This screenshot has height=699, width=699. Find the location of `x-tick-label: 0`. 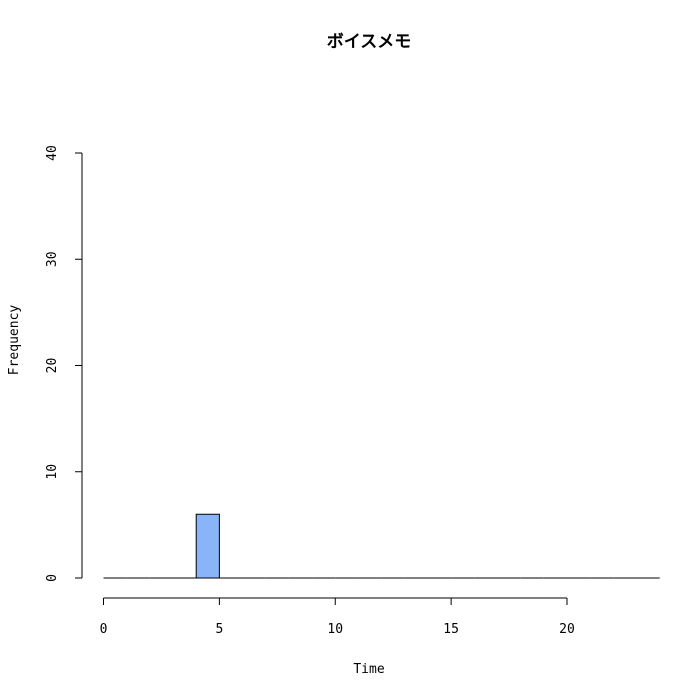

x-tick-label: 0 is located at coordinates (104, 629).